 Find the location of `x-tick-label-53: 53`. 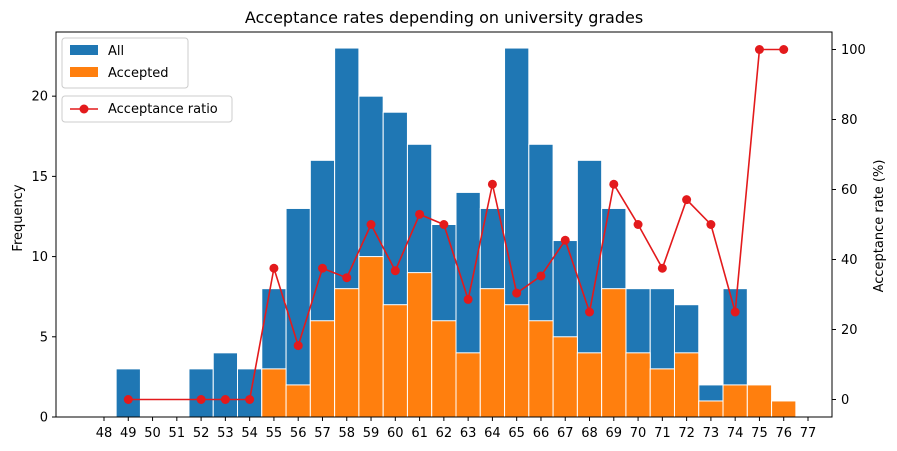

x-tick-label-53: 53 is located at coordinates (225, 433).